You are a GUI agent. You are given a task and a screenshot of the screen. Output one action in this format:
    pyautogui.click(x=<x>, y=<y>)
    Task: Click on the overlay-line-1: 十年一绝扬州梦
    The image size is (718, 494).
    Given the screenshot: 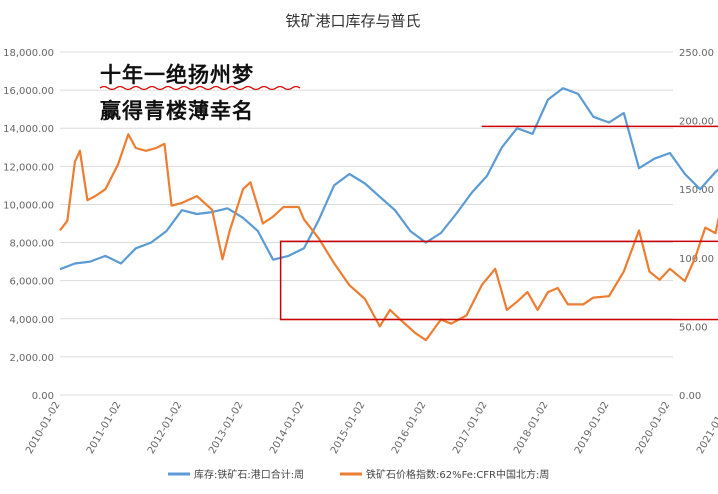 What is the action you would take?
    pyautogui.click(x=177, y=75)
    